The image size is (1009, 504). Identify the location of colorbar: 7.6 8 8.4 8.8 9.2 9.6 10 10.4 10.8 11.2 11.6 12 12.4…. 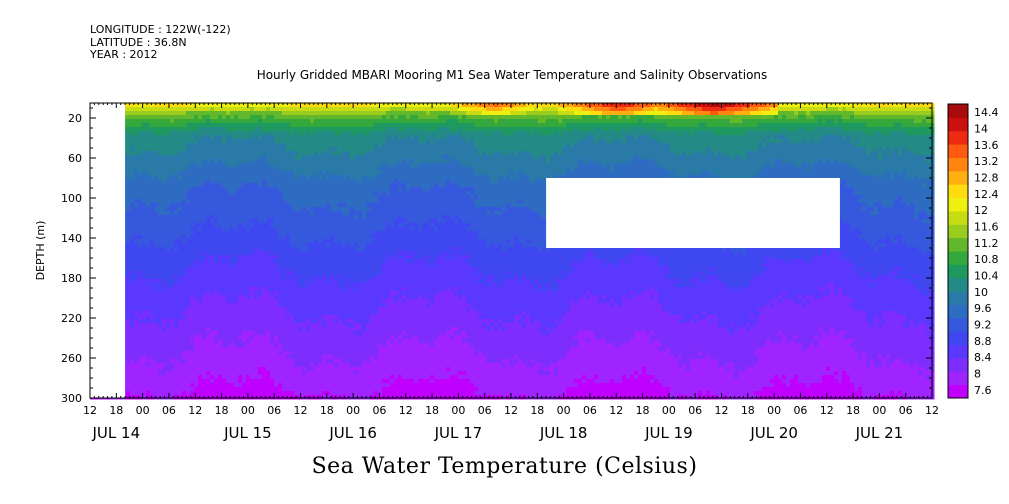
(973, 251).